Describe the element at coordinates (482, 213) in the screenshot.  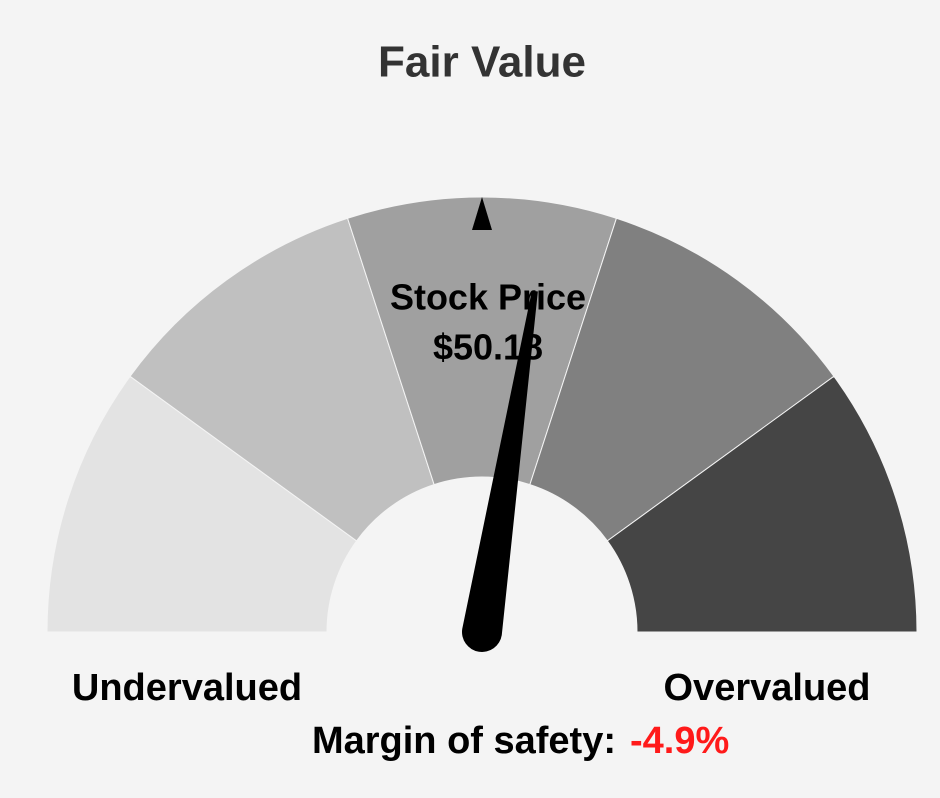
I see `fair-value-marker` at that location.